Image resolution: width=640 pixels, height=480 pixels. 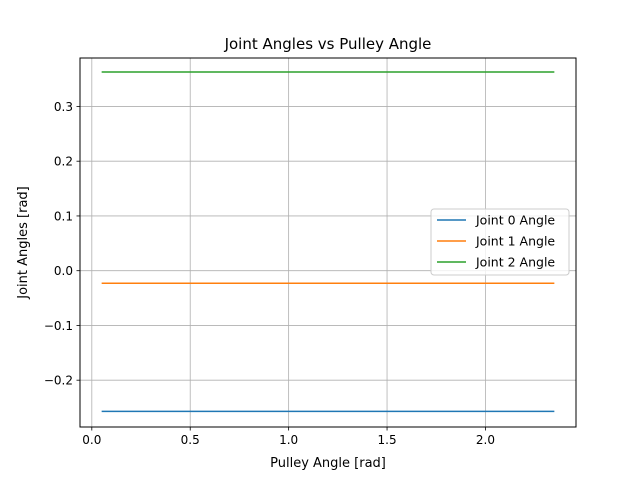 What do you see at coordinates (515, 220) in the screenshot?
I see `legend-label-joint-0: Joint 0 Angle` at bounding box center [515, 220].